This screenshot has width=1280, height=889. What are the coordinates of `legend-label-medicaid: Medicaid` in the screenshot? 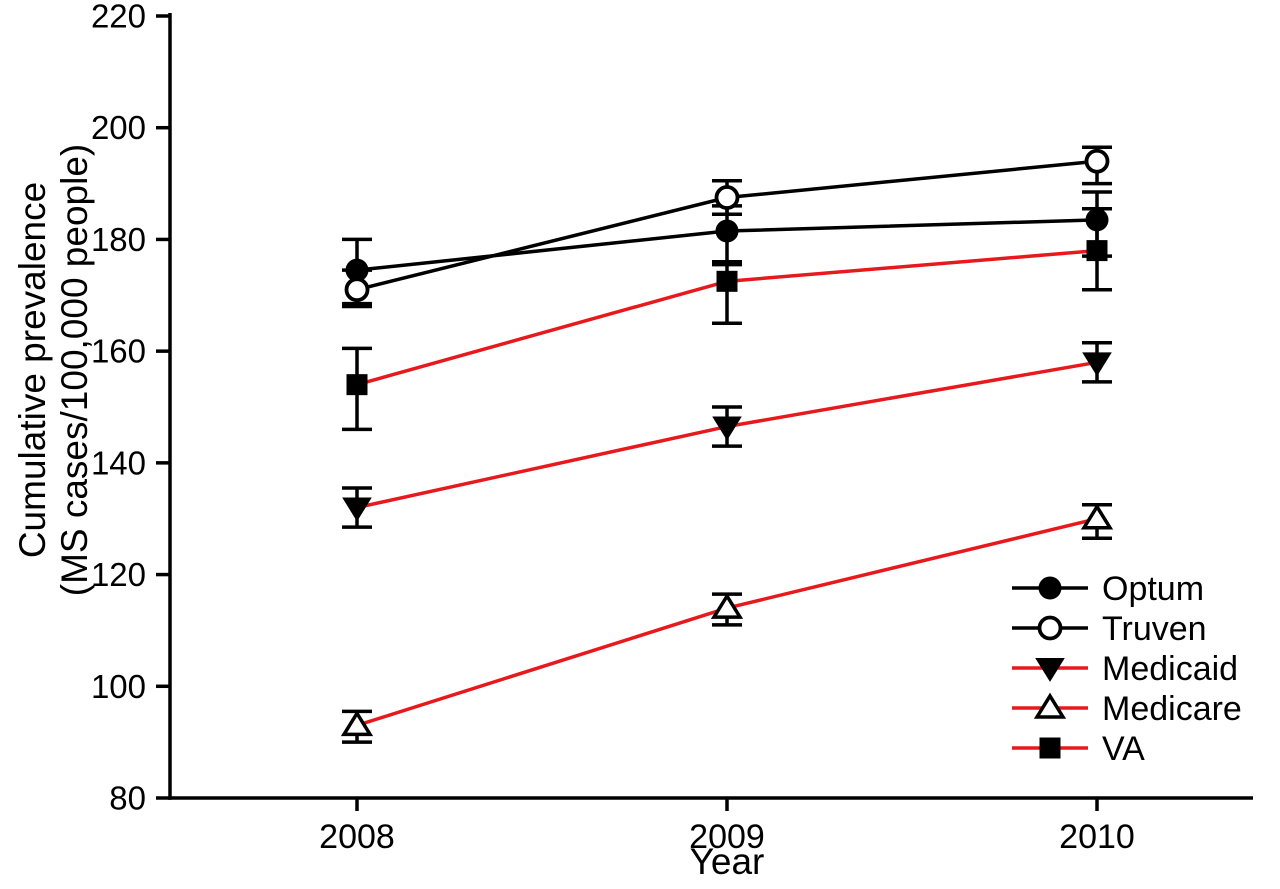 It's located at (1170, 669).